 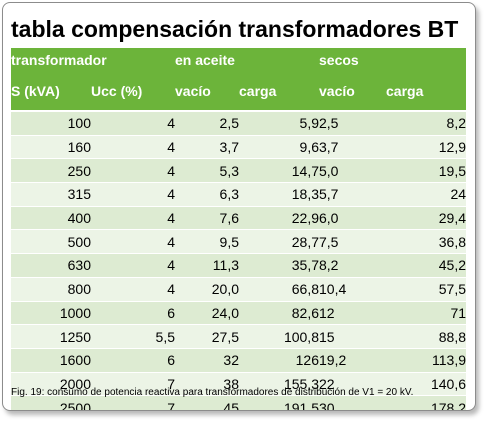 I want to click on table-row: 2000 7 38 155,3 22 140,6, so click(x=239, y=384).